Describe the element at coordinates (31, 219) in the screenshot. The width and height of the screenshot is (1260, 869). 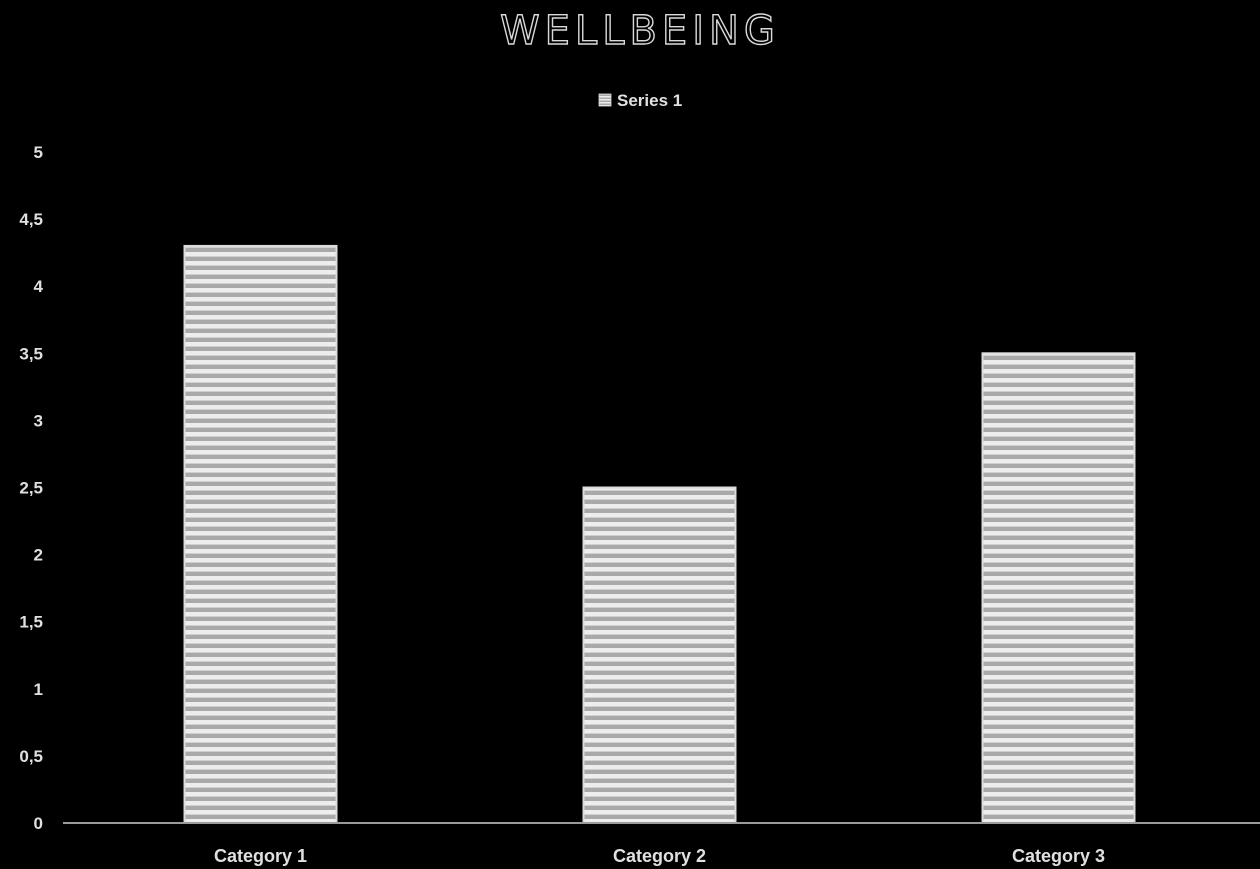
I see `y-tick-label: 4,5` at that location.